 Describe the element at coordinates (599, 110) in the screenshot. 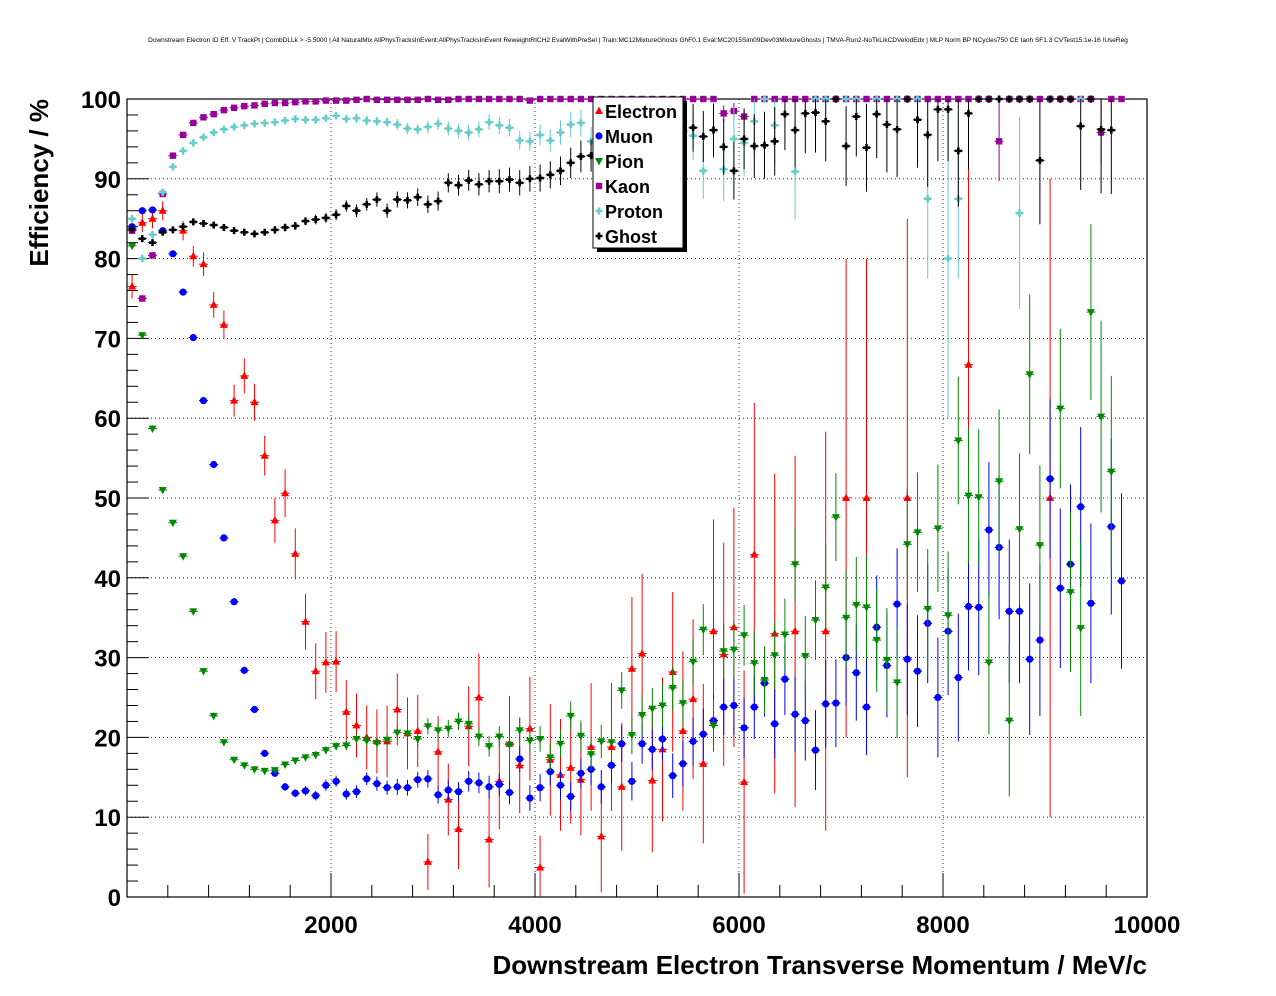

I see `legend-marker-electron` at that location.